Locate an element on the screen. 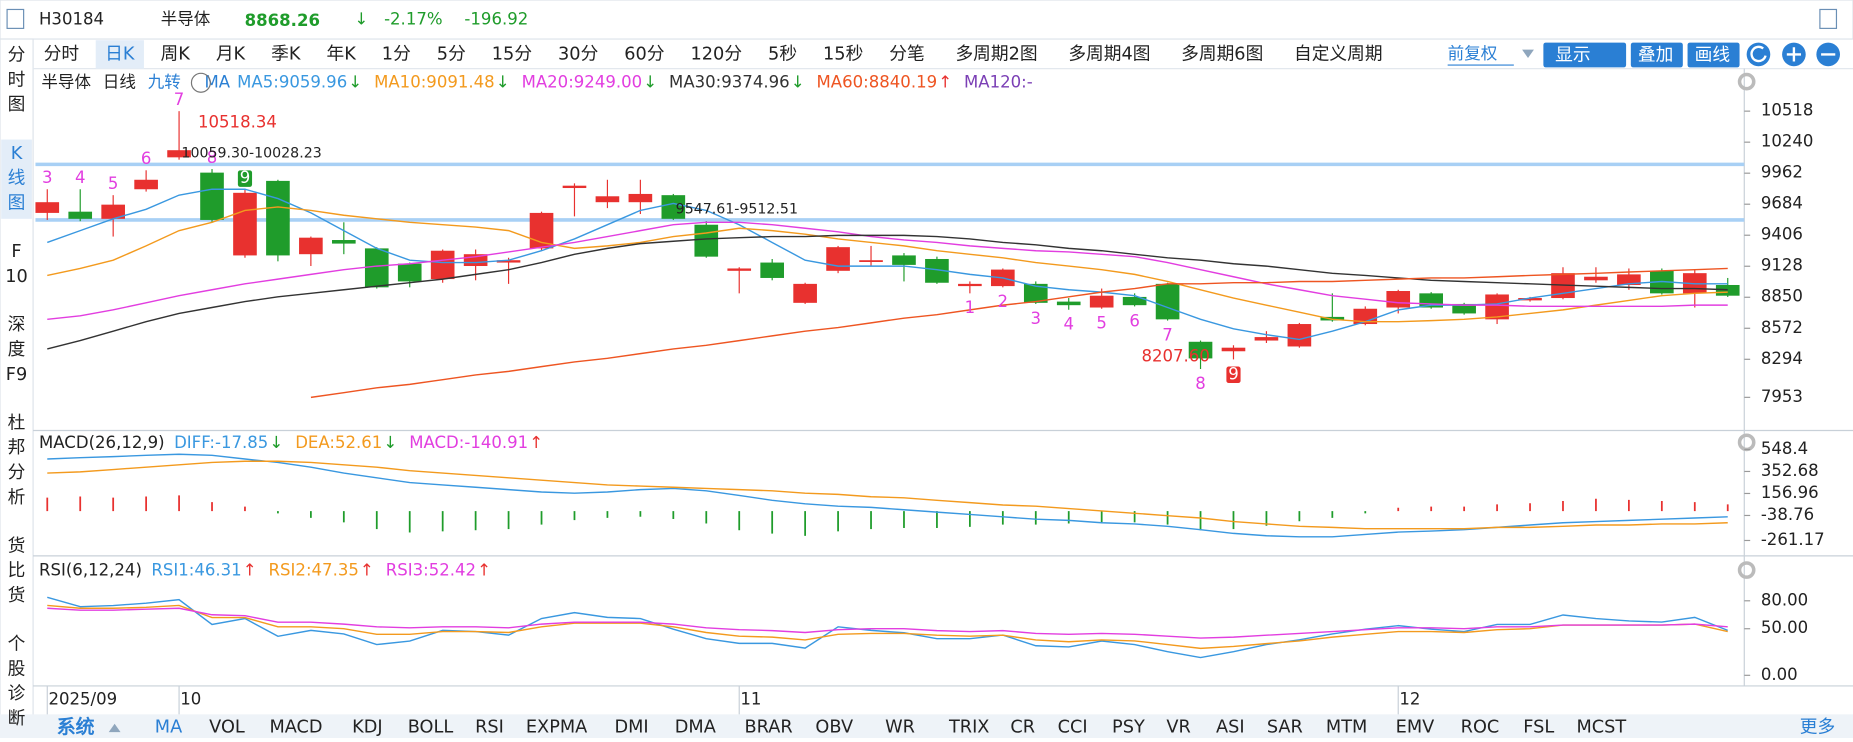 Image resolution: width=1853 pixels, height=742 pixels. side-tab-label: 个 is located at coordinates (17, 644).